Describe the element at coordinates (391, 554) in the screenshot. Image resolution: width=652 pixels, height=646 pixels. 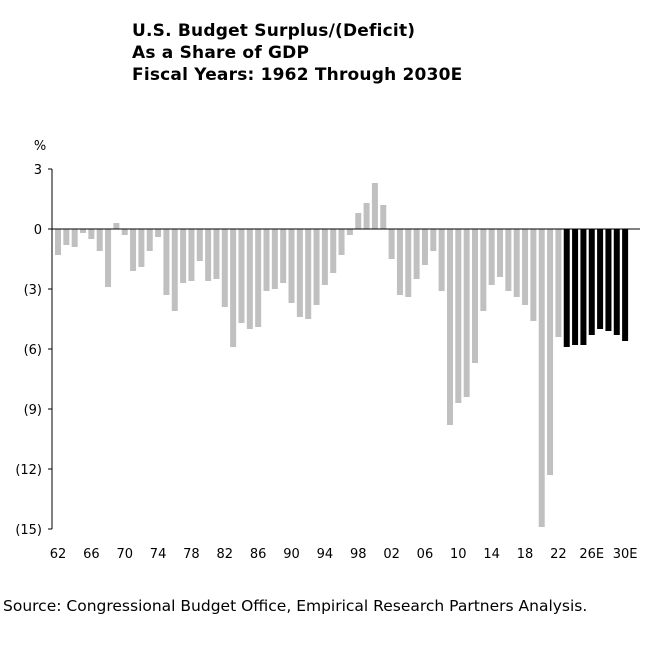
I see `x-tick-label: 02` at that location.